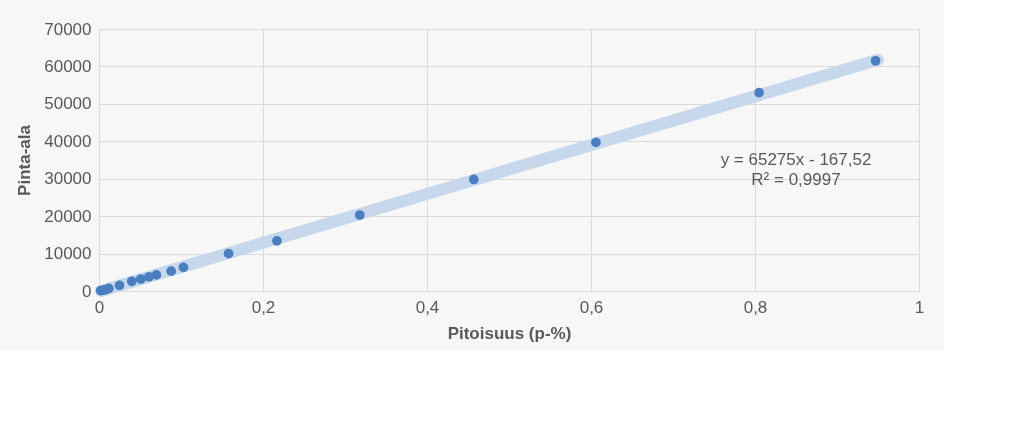 This screenshot has height=421, width=1029. Describe the element at coordinates (68, 254) in the screenshot. I see `y-tick-label: 10000` at that location.